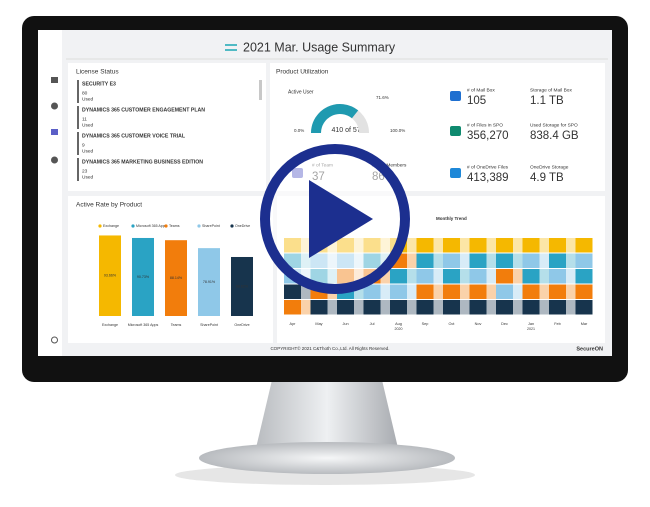 This screenshot has height=507, width=650. What do you see at coordinates (211, 226) in the screenshot?
I see `legend-label: SharePoint` at bounding box center [211, 226].